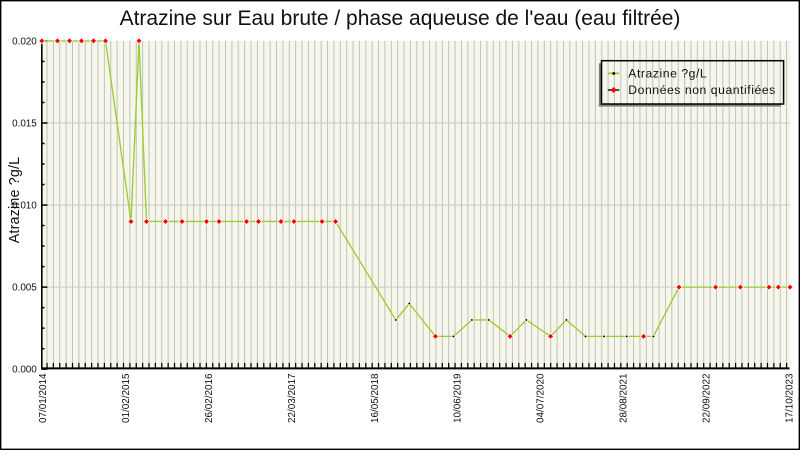 This screenshot has height=455, width=800. Describe the element at coordinates (702, 90) in the screenshot. I see `svg-text: Données non quantifiées` at that location.